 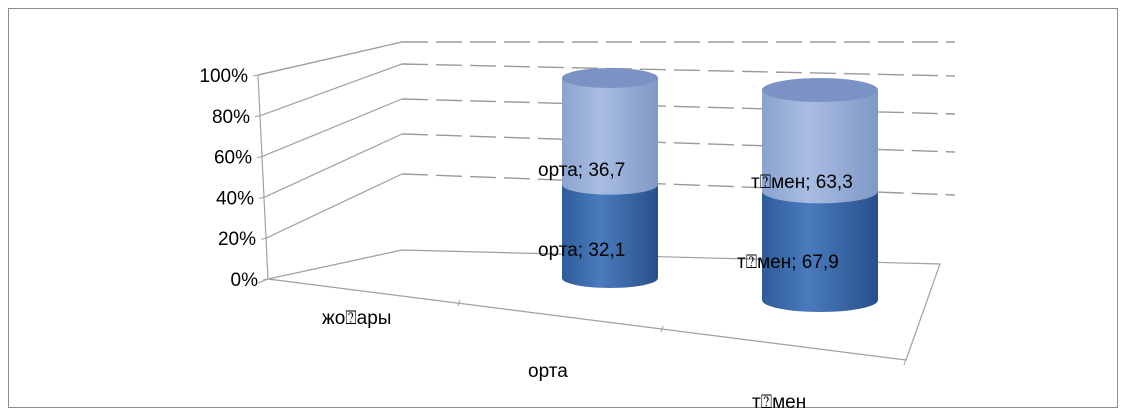 What do you see at coordinates (581, 170) in the screenshot?
I see `data-label: орта; 36,7` at bounding box center [581, 170].